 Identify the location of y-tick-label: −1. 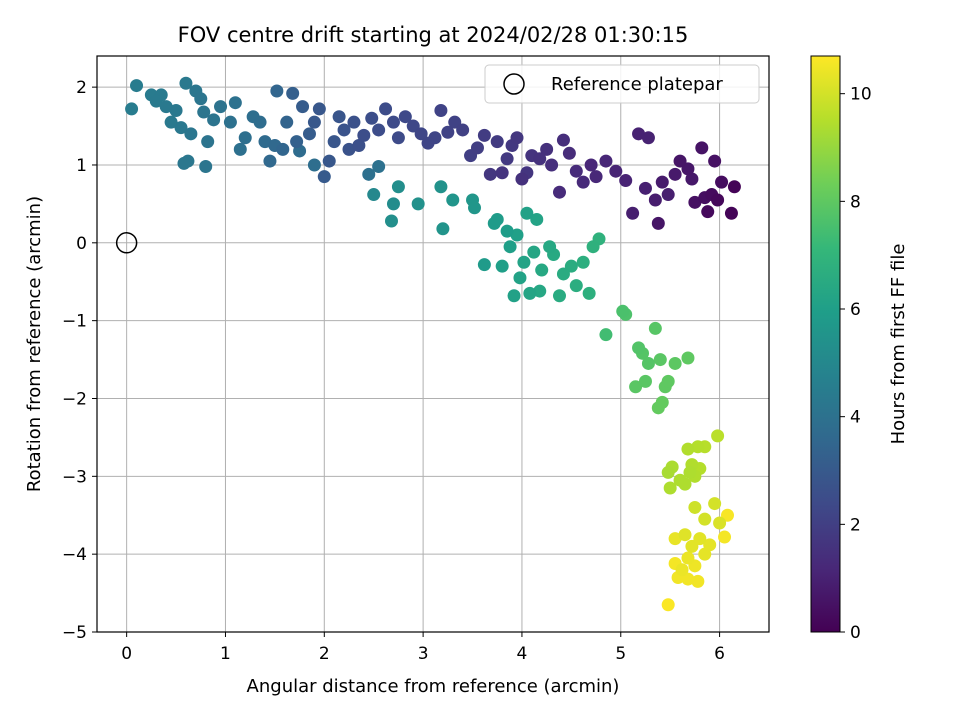
(74, 322).